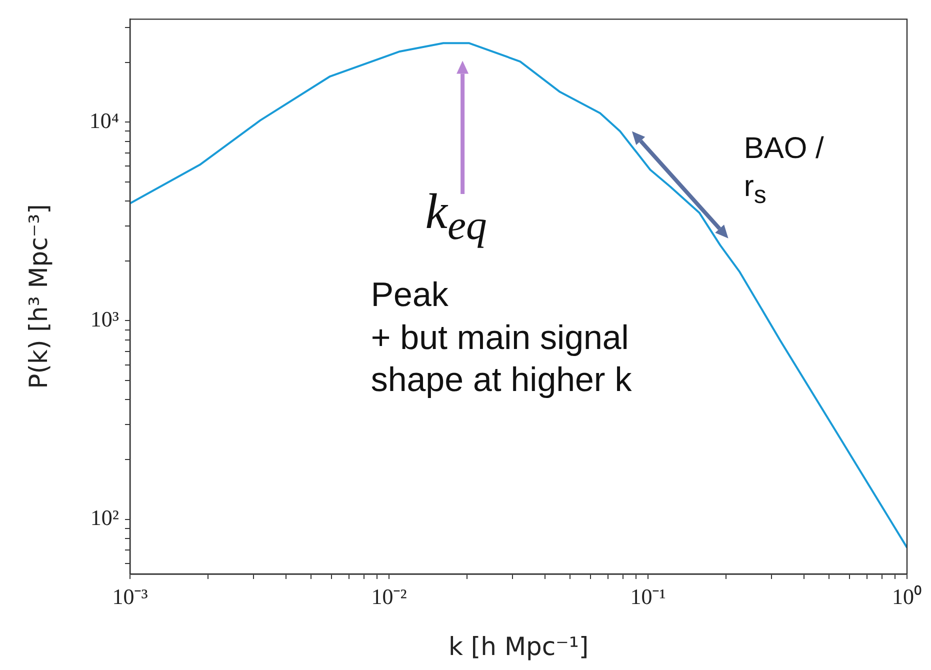 This screenshot has width=931, height=670. What do you see at coordinates (130, 596) in the screenshot?
I see `x-tick-label: 10⁻³` at bounding box center [130, 596].